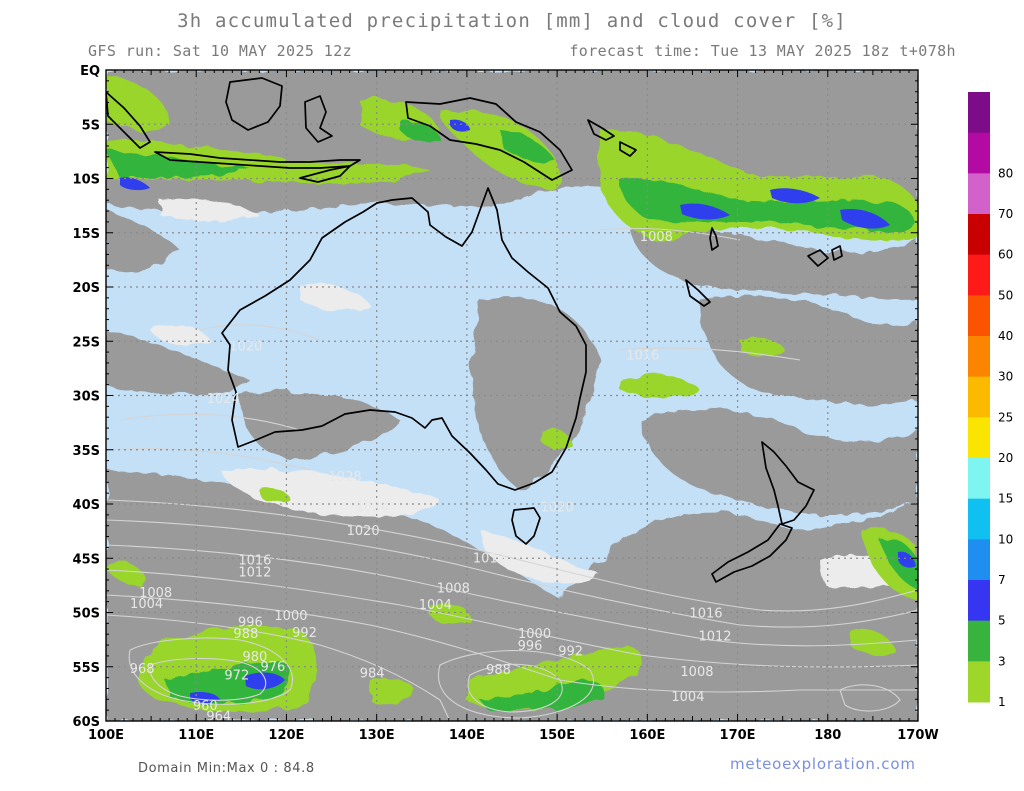  I want to click on isobar-label: 980, so click(254, 657).